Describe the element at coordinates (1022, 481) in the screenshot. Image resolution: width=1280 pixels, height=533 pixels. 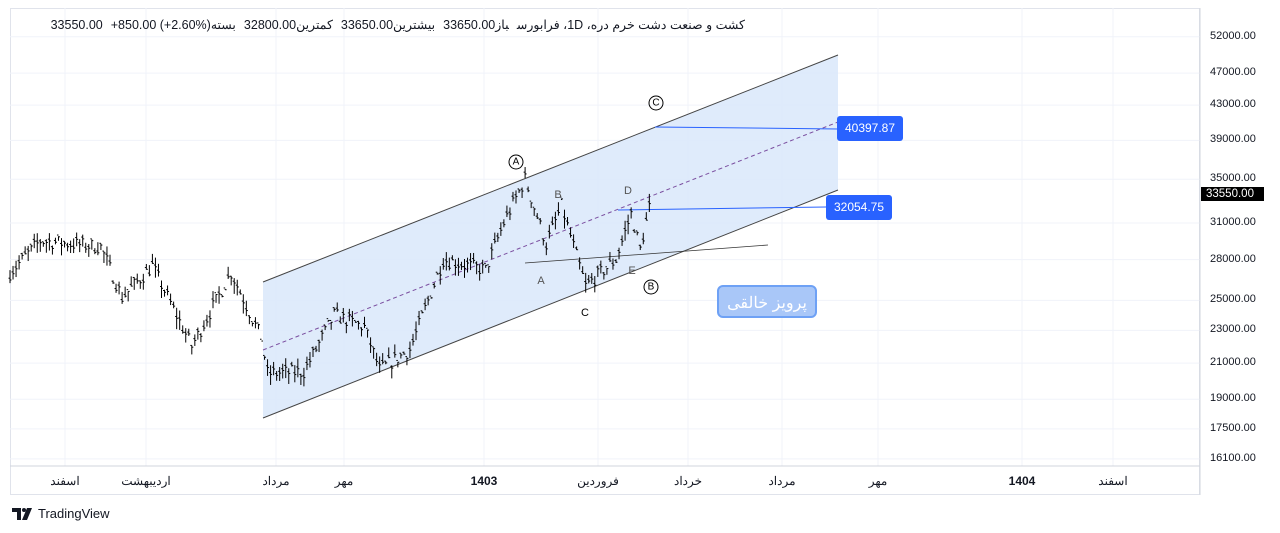
I see `time-tick-label: 1404` at that location.